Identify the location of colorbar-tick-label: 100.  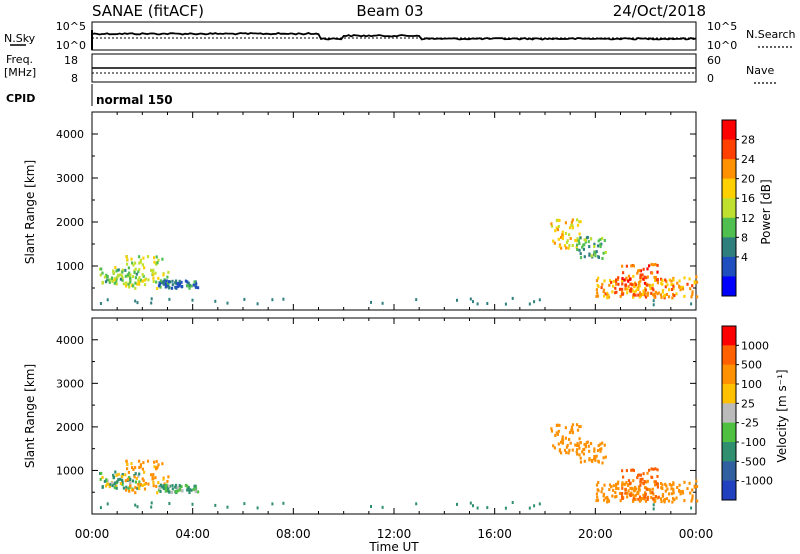
(751, 384).